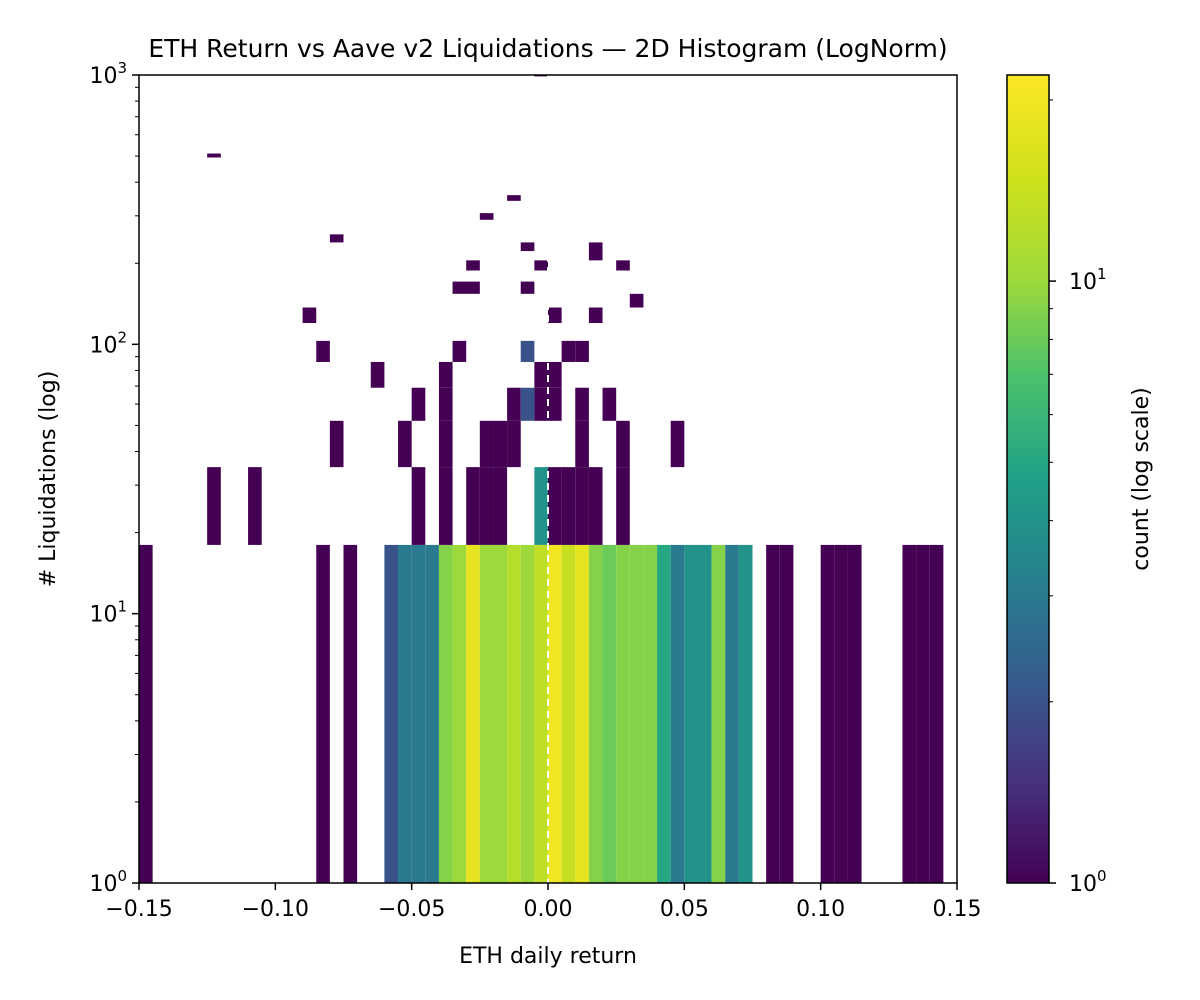 The height and width of the screenshot is (1000, 1200). What do you see at coordinates (1078, 498) in the screenshot?
I see `colorbar-axis: 100 101` at bounding box center [1078, 498].